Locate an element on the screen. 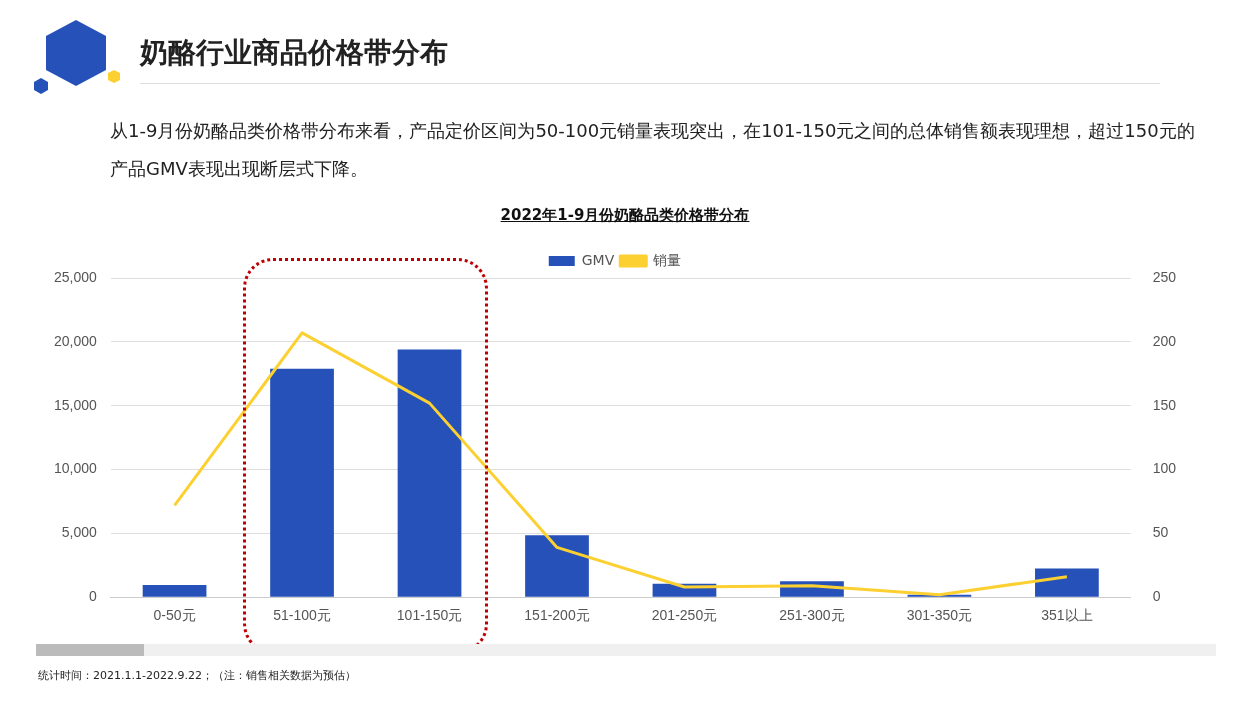  y-tick-label: 10,000 is located at coordinates (75, 468).